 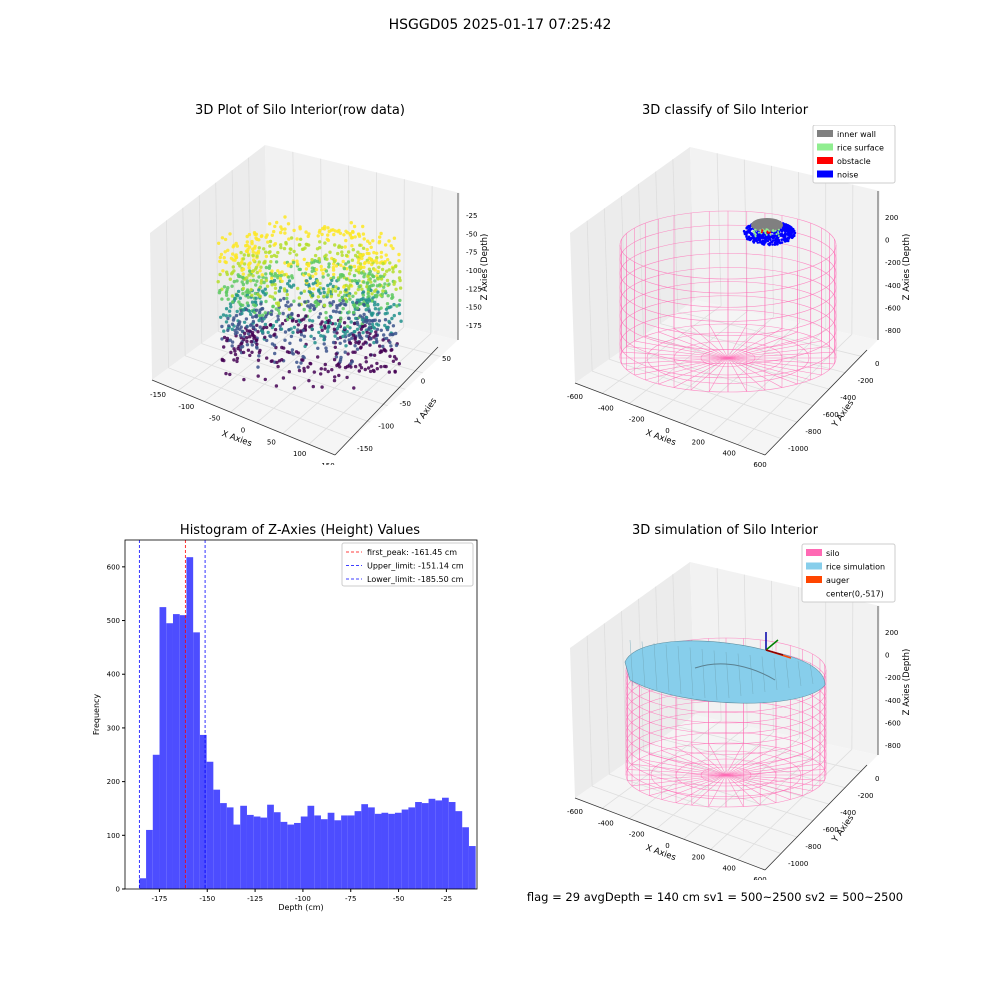 I want to click on z-tick-label: -800, so click(x=893, y=746).